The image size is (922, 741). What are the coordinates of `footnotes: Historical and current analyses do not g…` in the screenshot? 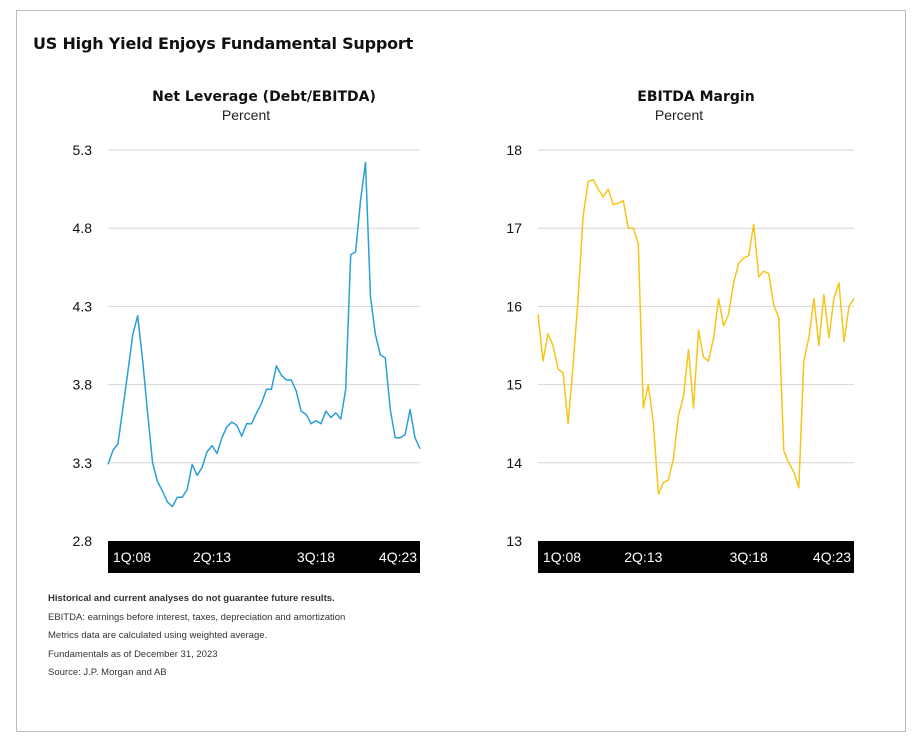 It's located at (196, 636).